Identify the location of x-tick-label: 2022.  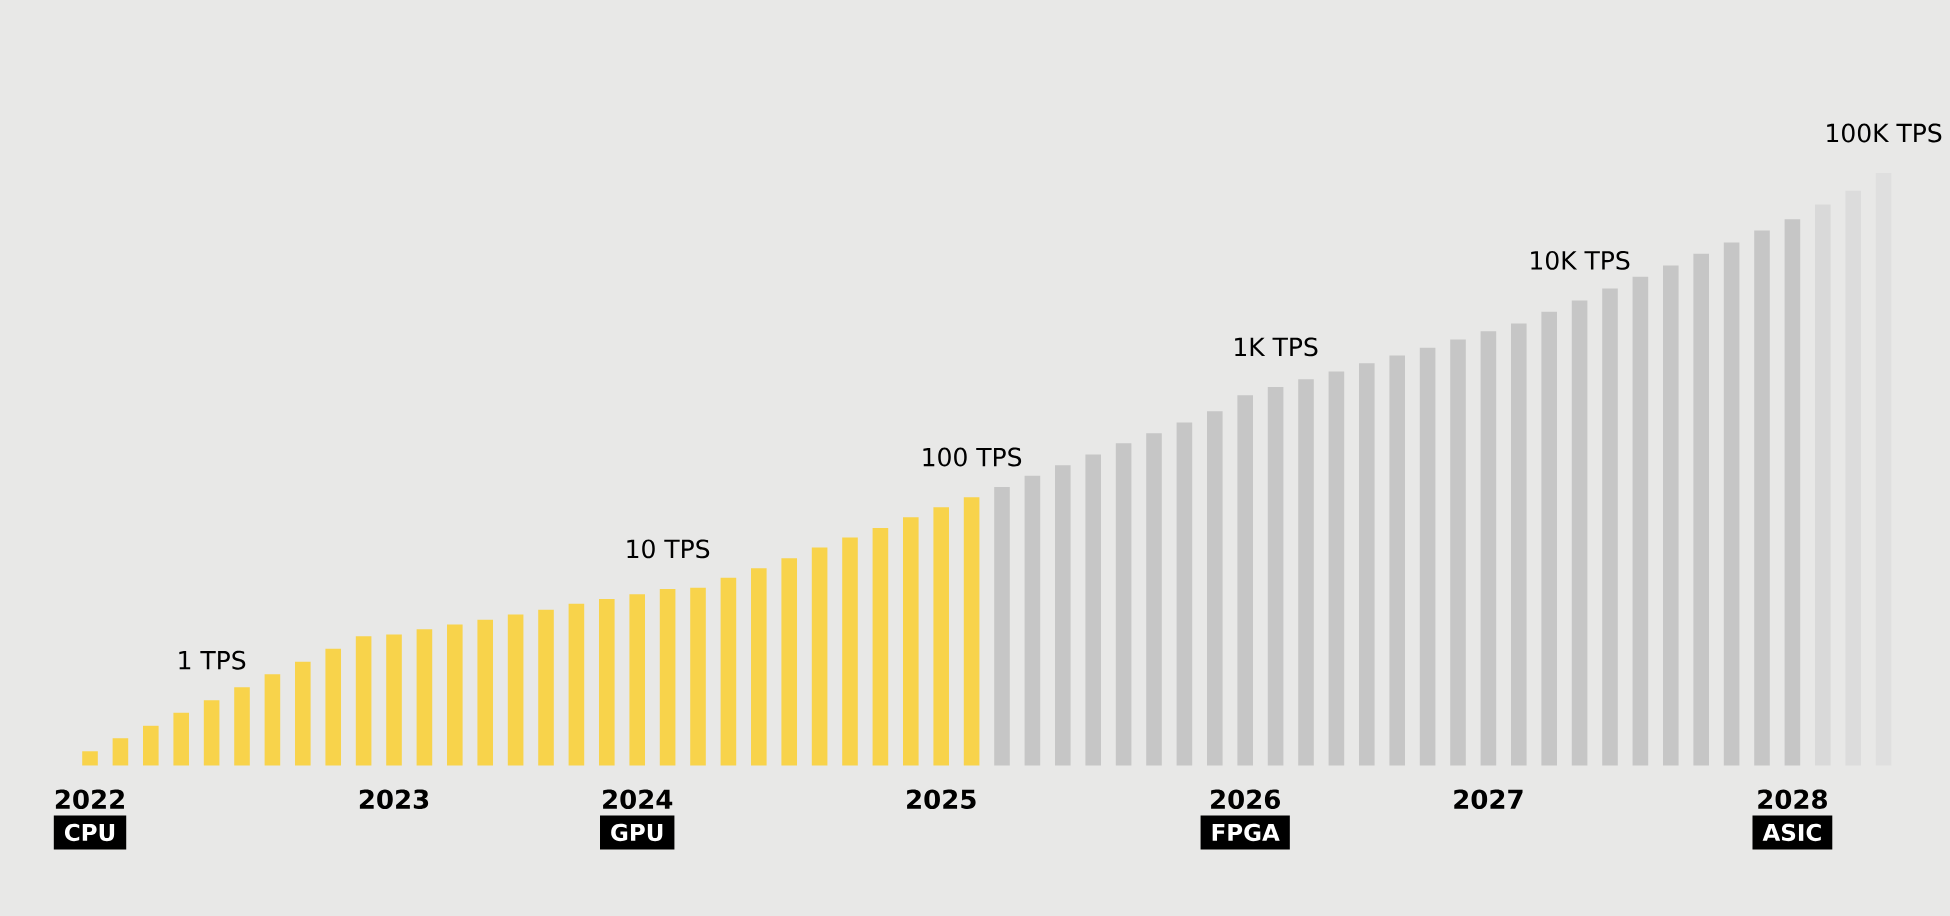
(89, 799).